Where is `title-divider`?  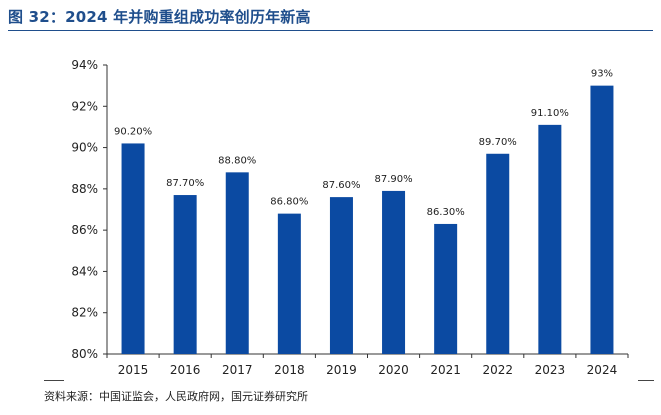 title-divider is located at coordinates (330, 30).